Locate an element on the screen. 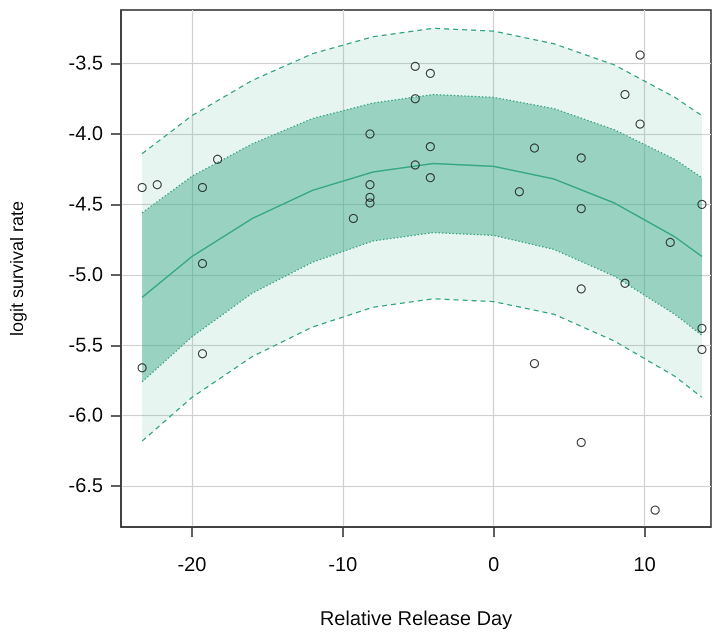 The image size is (712, 641). x-tick-label: -10 is located at coordinates (343, 565).